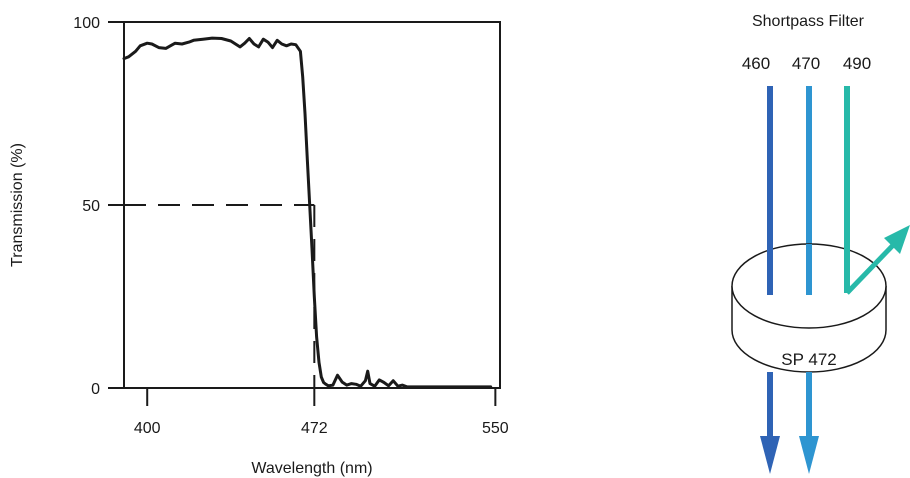 This screenshot has width=910, height=478. What do you see at coordinates (17, 205) in the screenshot?
I see `y-axis-label: Transmission (%)` at bounding box center [17, 205].